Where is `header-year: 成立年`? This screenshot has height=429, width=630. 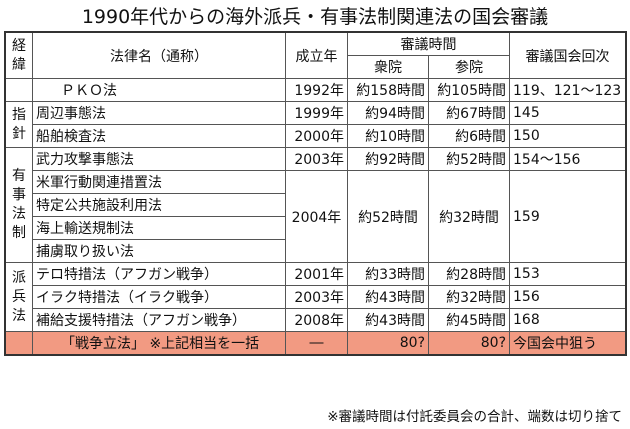 header-year: 成立年 is located at coordinates (316, 55).